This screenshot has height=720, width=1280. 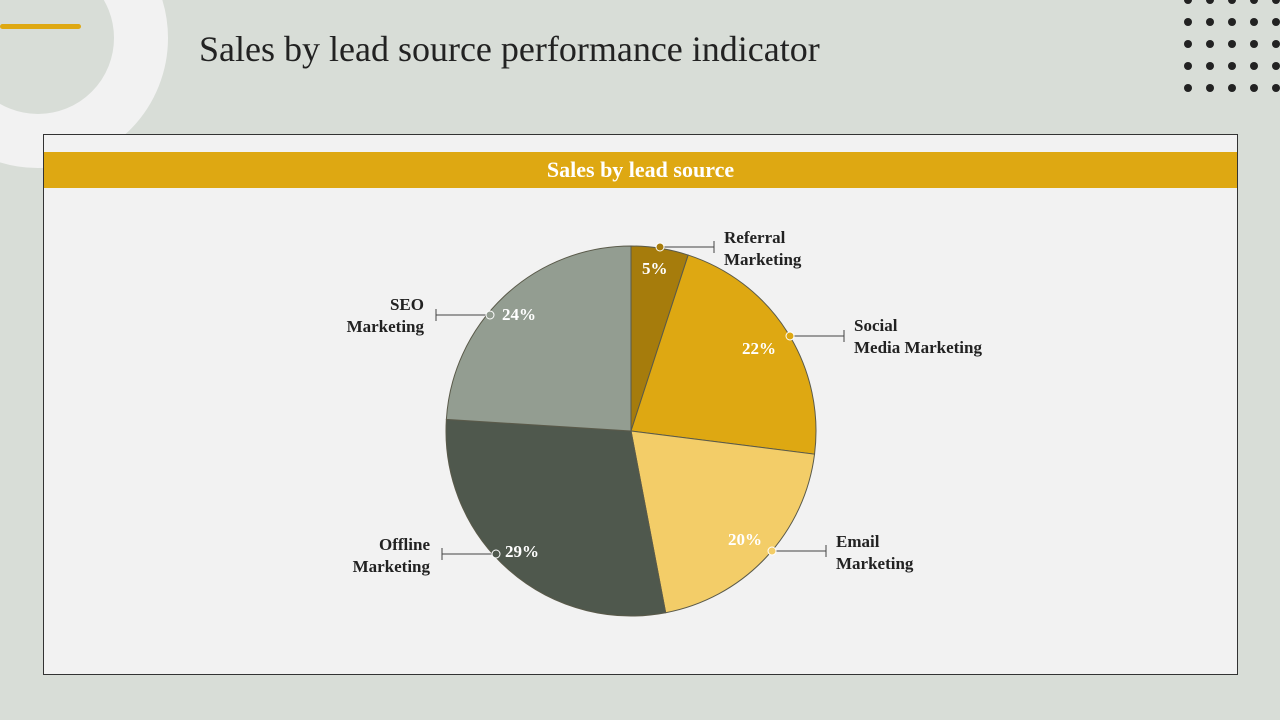 I want to click on dot-grid-decoration, so click(x=1232, y=46).